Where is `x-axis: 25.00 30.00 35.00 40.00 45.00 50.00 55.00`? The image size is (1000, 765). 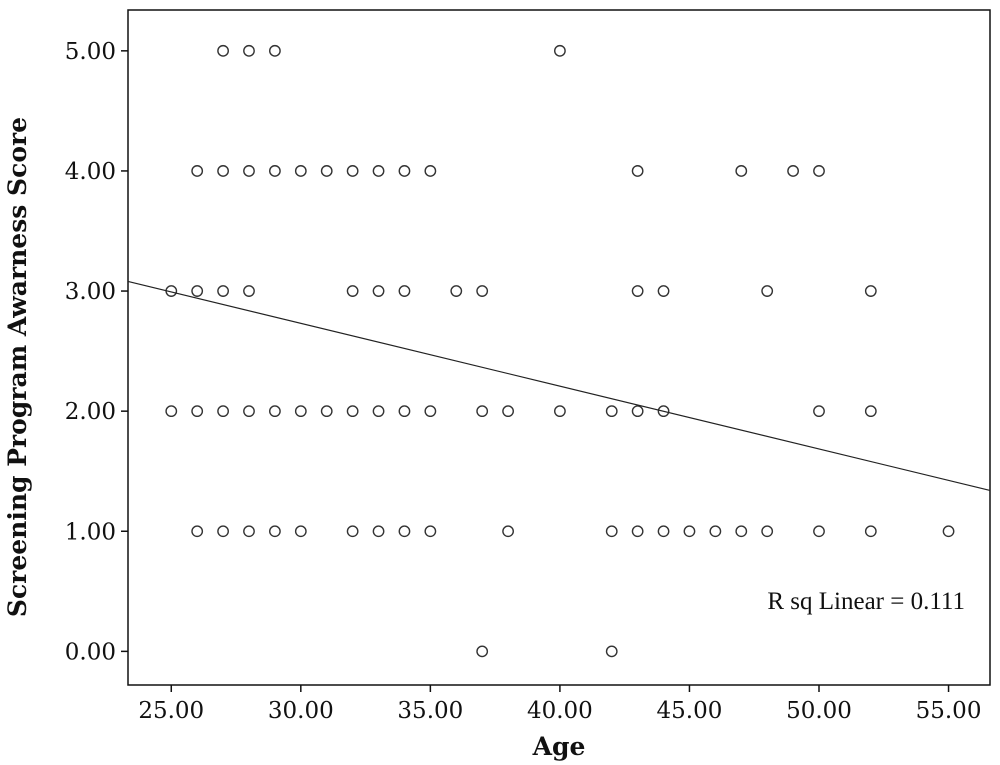
x-axis: 25.00 30.00 35.00 40.00 45.00 50.00 55.00 is located at coordinates (559, 704).